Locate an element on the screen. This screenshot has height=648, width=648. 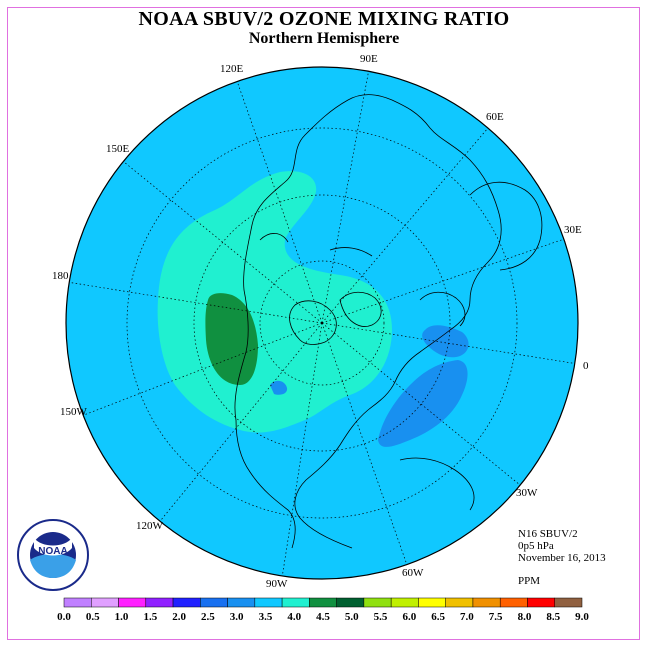
scale-label: 4.0 is located at coordinates (294, 617).